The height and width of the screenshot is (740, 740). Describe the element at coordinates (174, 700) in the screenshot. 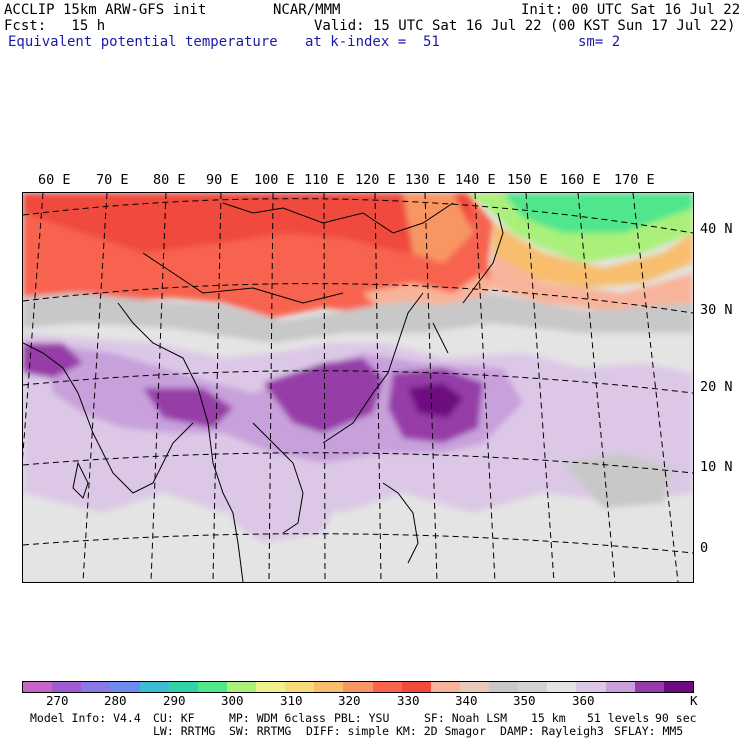

I see `colorbar-tick-label: 290` at that location.